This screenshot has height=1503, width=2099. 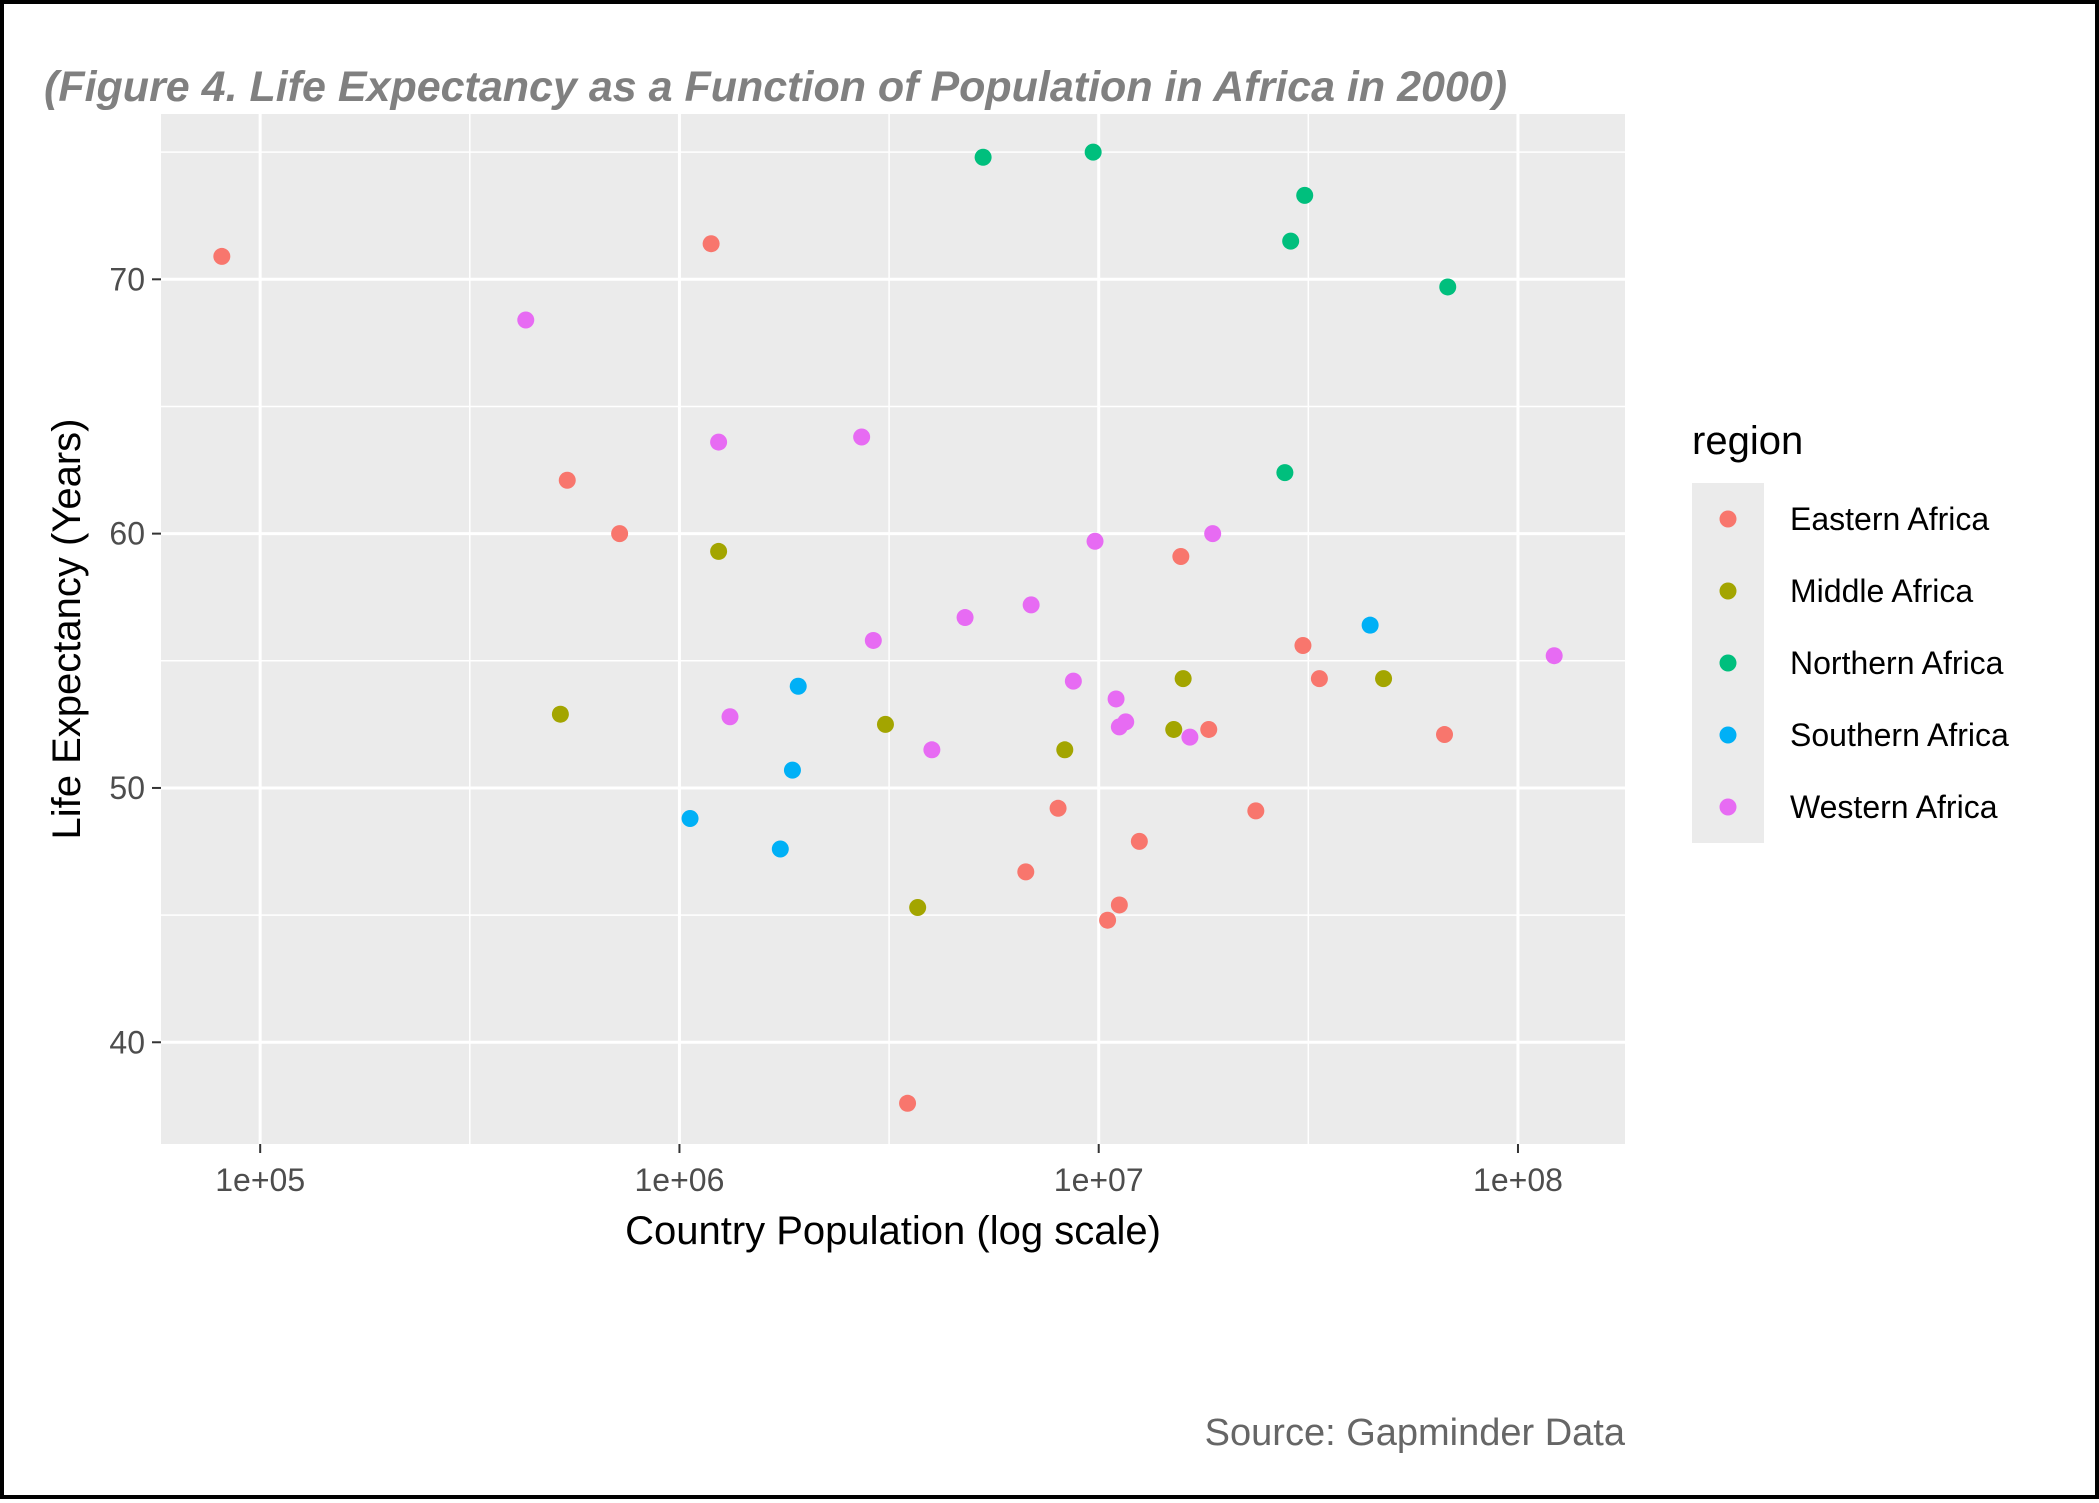 I want to click on x-tick-label: 1e+08, so click(x=1518, y=1180).